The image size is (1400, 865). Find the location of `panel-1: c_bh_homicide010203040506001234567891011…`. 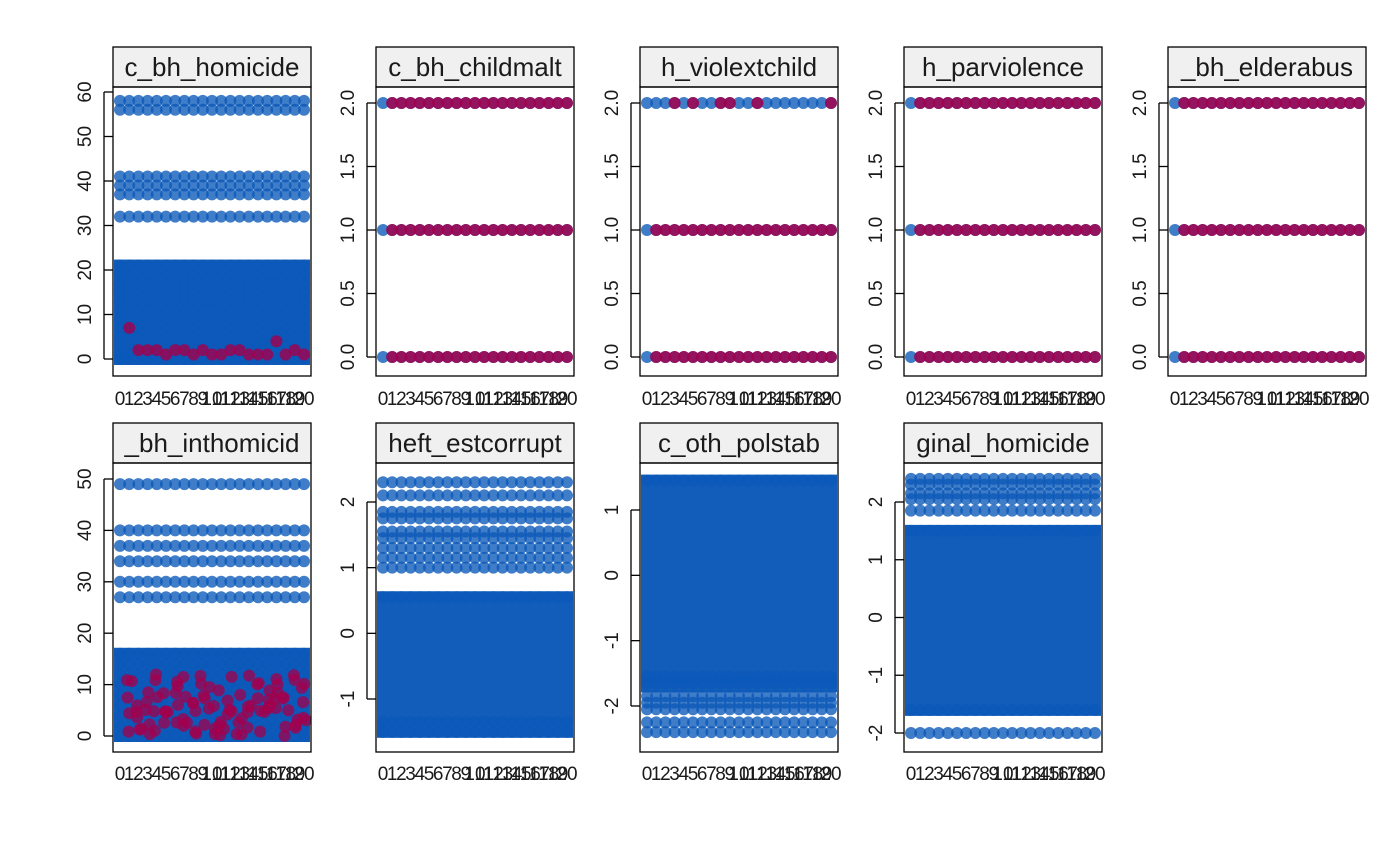

panel-1: c_bh_homicide010203040506001234567891011… is located at coordinates (195, 228).